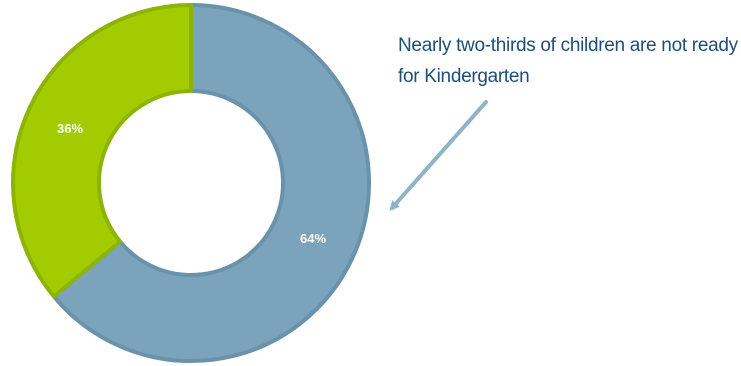 This screenshot has width=741, height=366. I want to click on callout-line-2: for Kindergarten, so click(464, 76).